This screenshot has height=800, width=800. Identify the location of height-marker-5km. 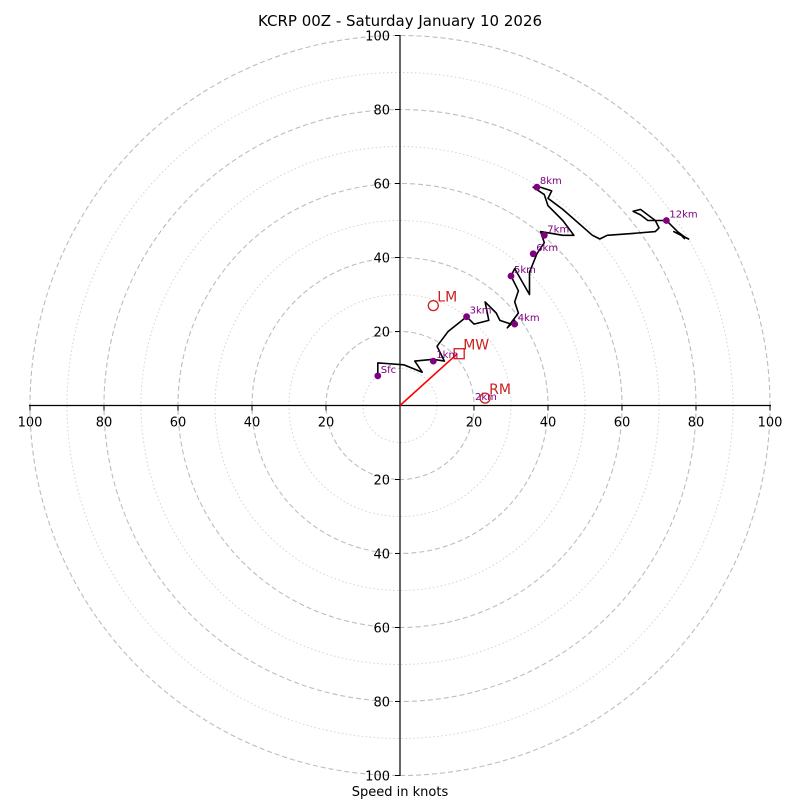
(511, 276).